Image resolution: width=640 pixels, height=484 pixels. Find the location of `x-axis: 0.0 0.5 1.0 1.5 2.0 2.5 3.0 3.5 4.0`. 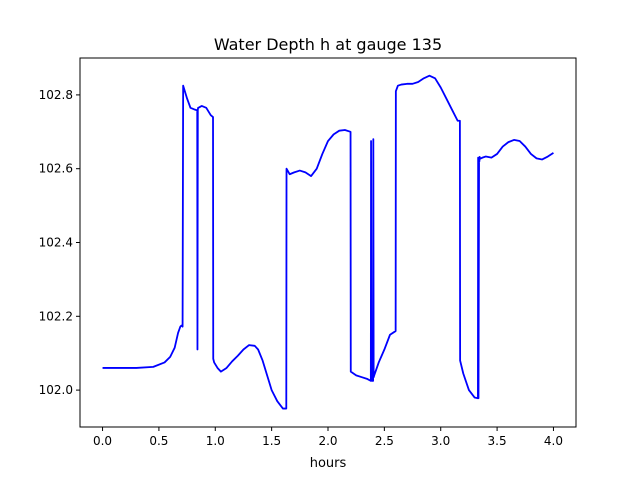

x-axis: 0.0 0.5 1.0 1.5 2.0 2.5 3.0 3.5 4.0 is located at coordinates (328, 437).